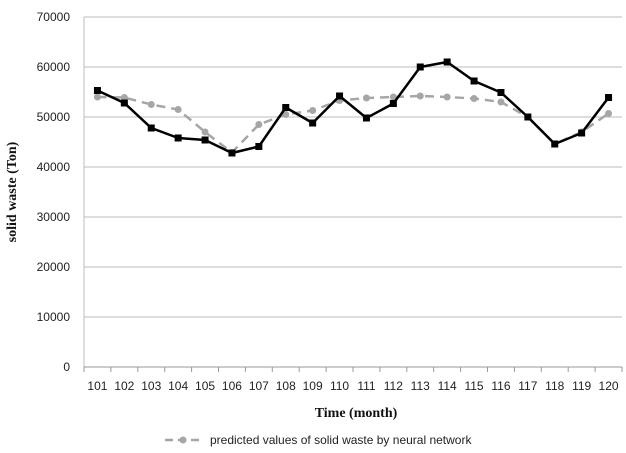 The image size is (626, 453). Describe the element at coordinates (205, 386) in the screenshot. I see `x-tick-label: 105` at that location.